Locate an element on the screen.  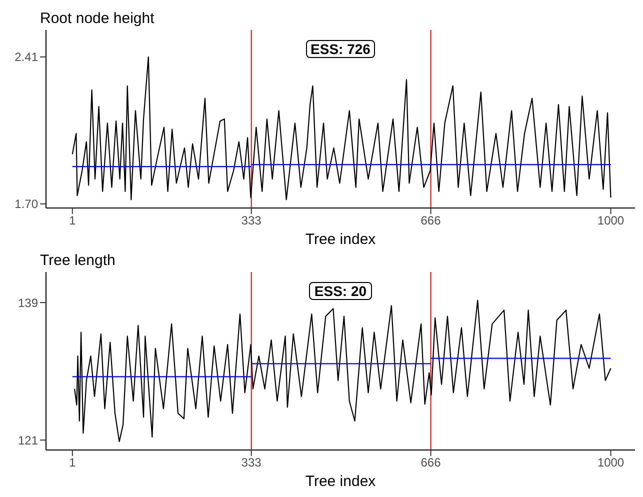
y-tick-label: 121 is located at coordinates (28, 440).